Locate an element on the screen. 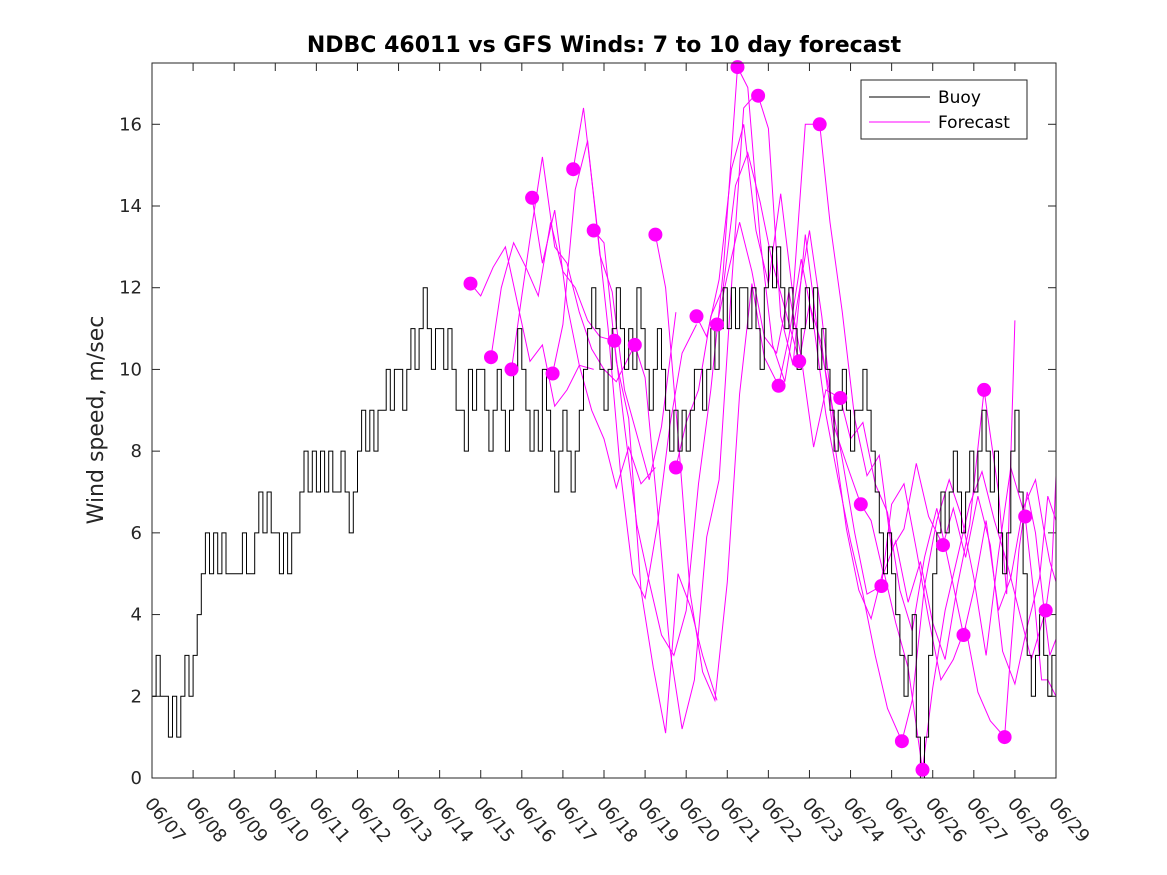 The height and width of the screenshot is (875, 1167). y-tick-label: 8 is located at coordinates (136, 451).